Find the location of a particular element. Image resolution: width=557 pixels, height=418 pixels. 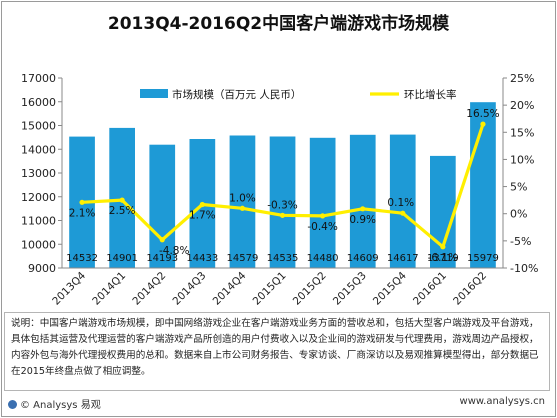

left-tick-label: 16000 is located at coordinates (38, 102).